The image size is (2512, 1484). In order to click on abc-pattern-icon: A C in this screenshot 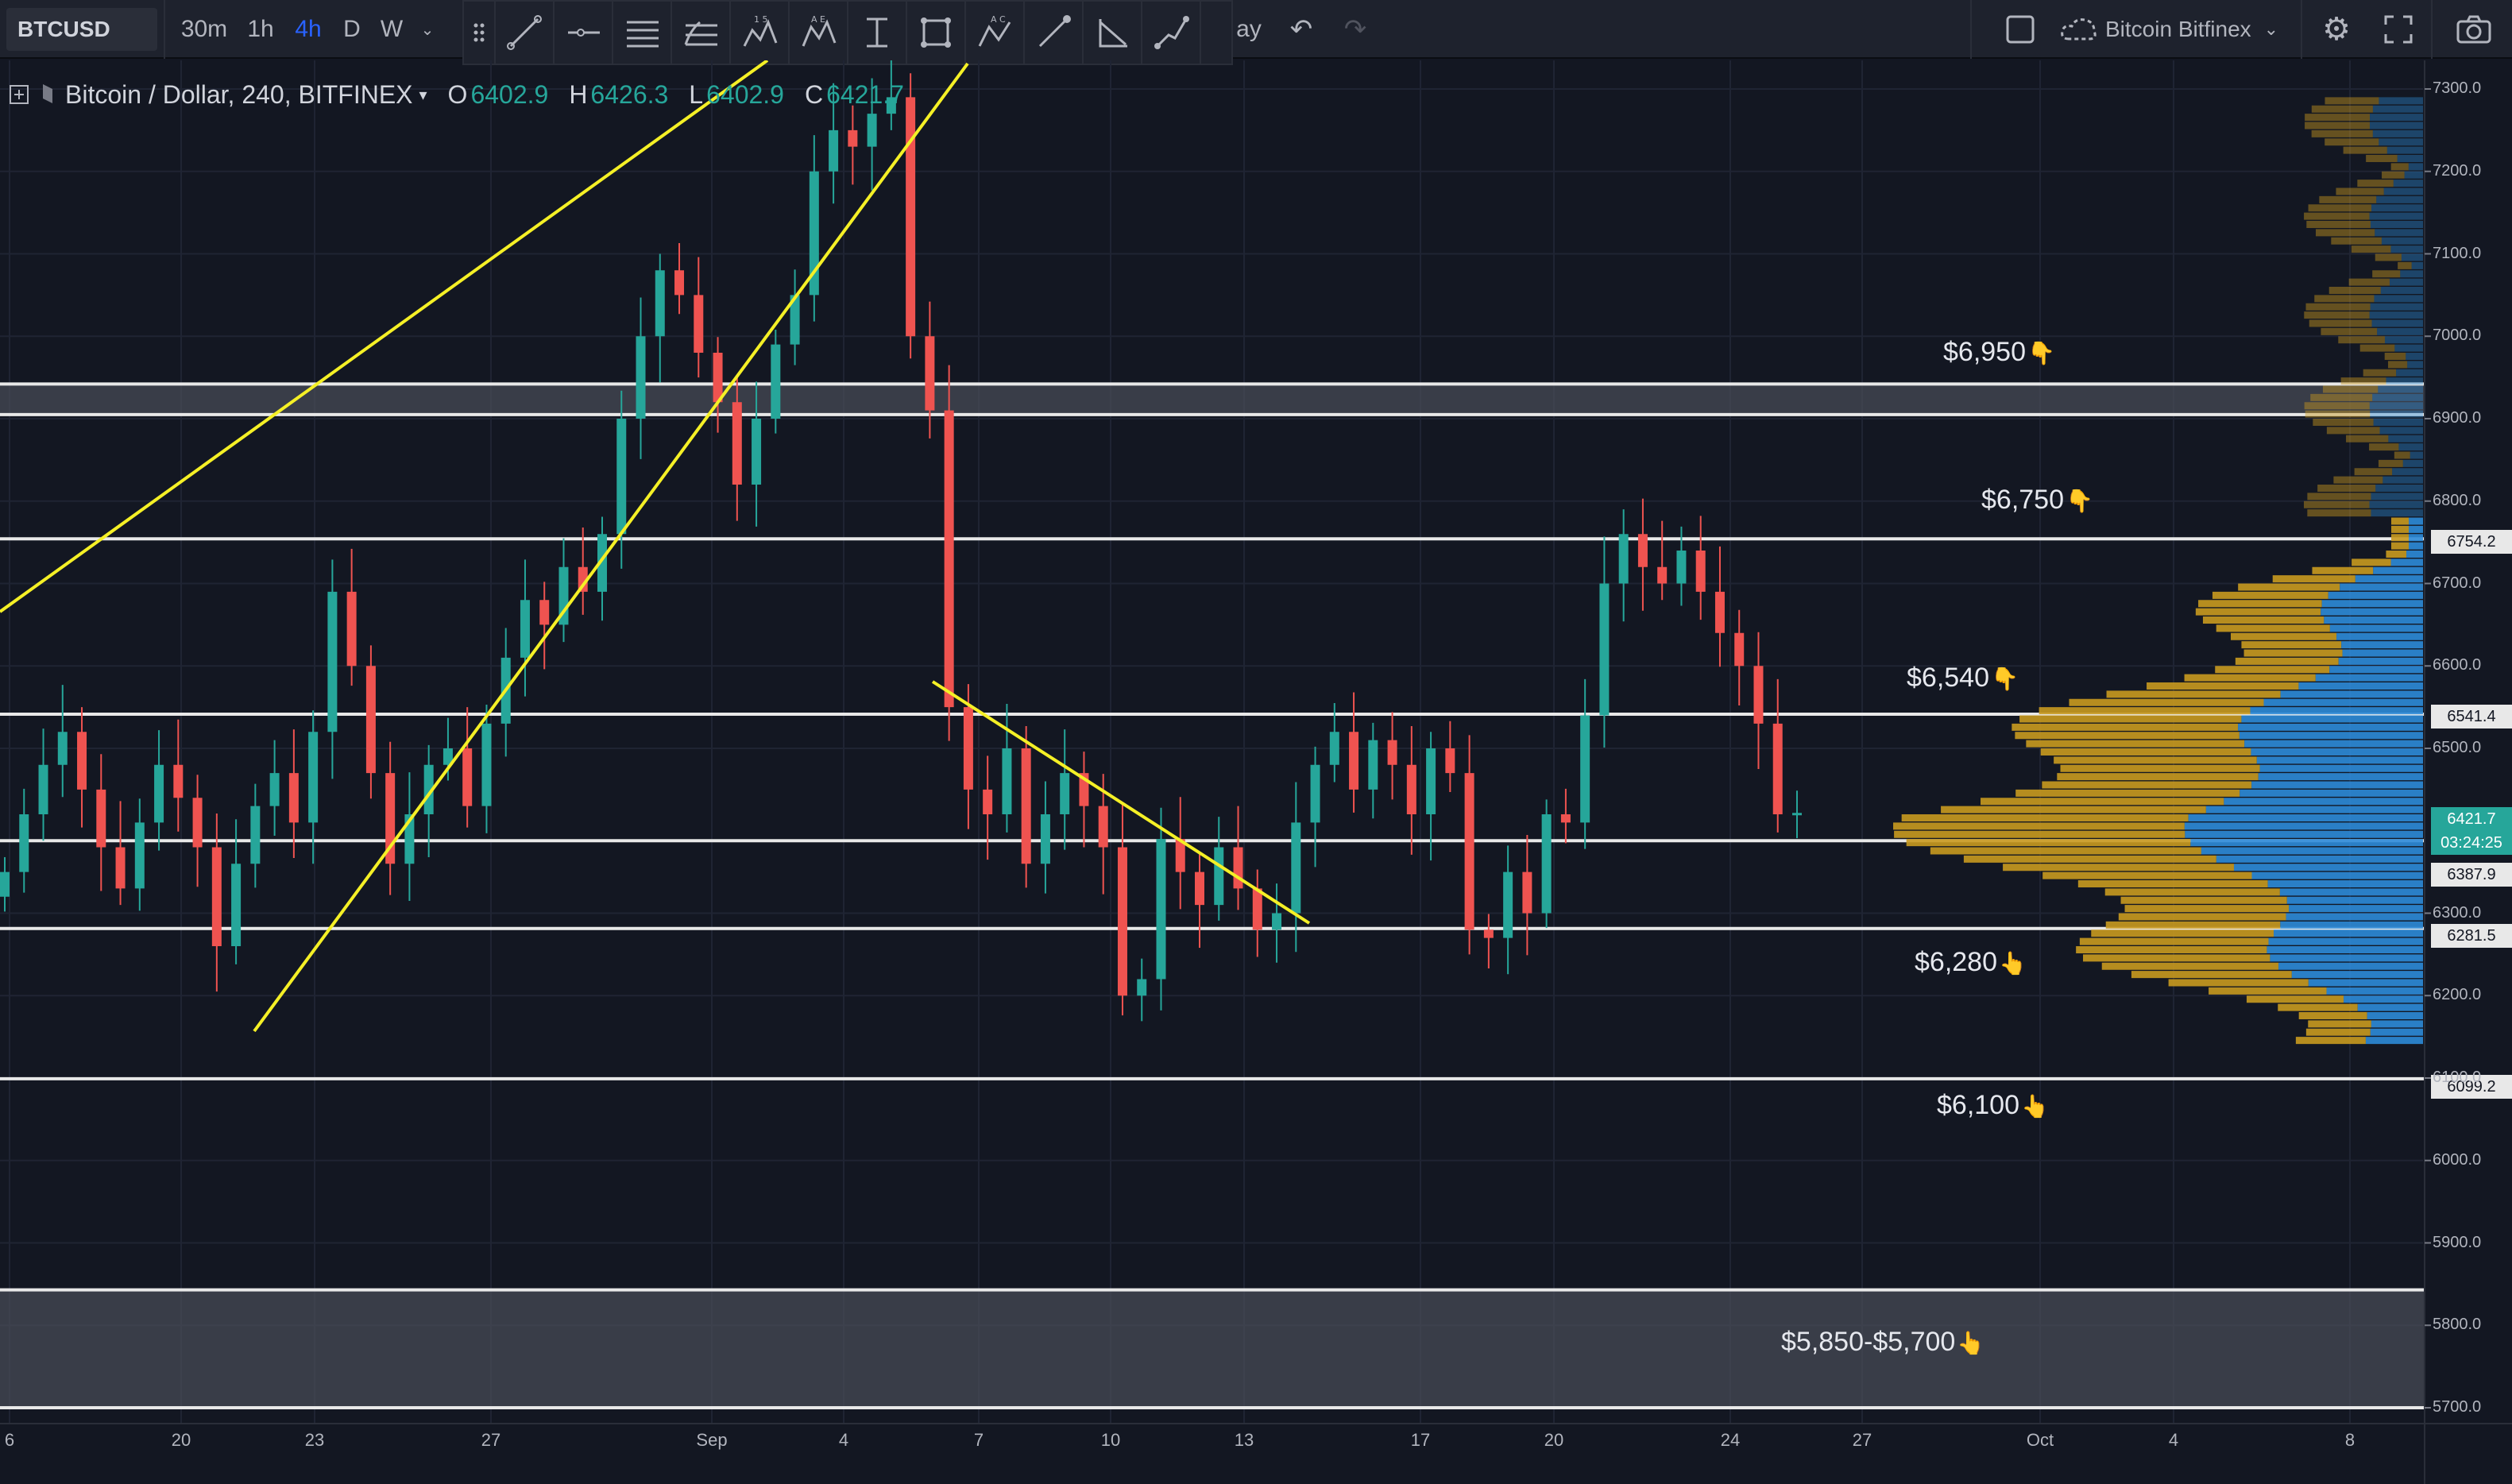, I will do `click(994, 30)`.